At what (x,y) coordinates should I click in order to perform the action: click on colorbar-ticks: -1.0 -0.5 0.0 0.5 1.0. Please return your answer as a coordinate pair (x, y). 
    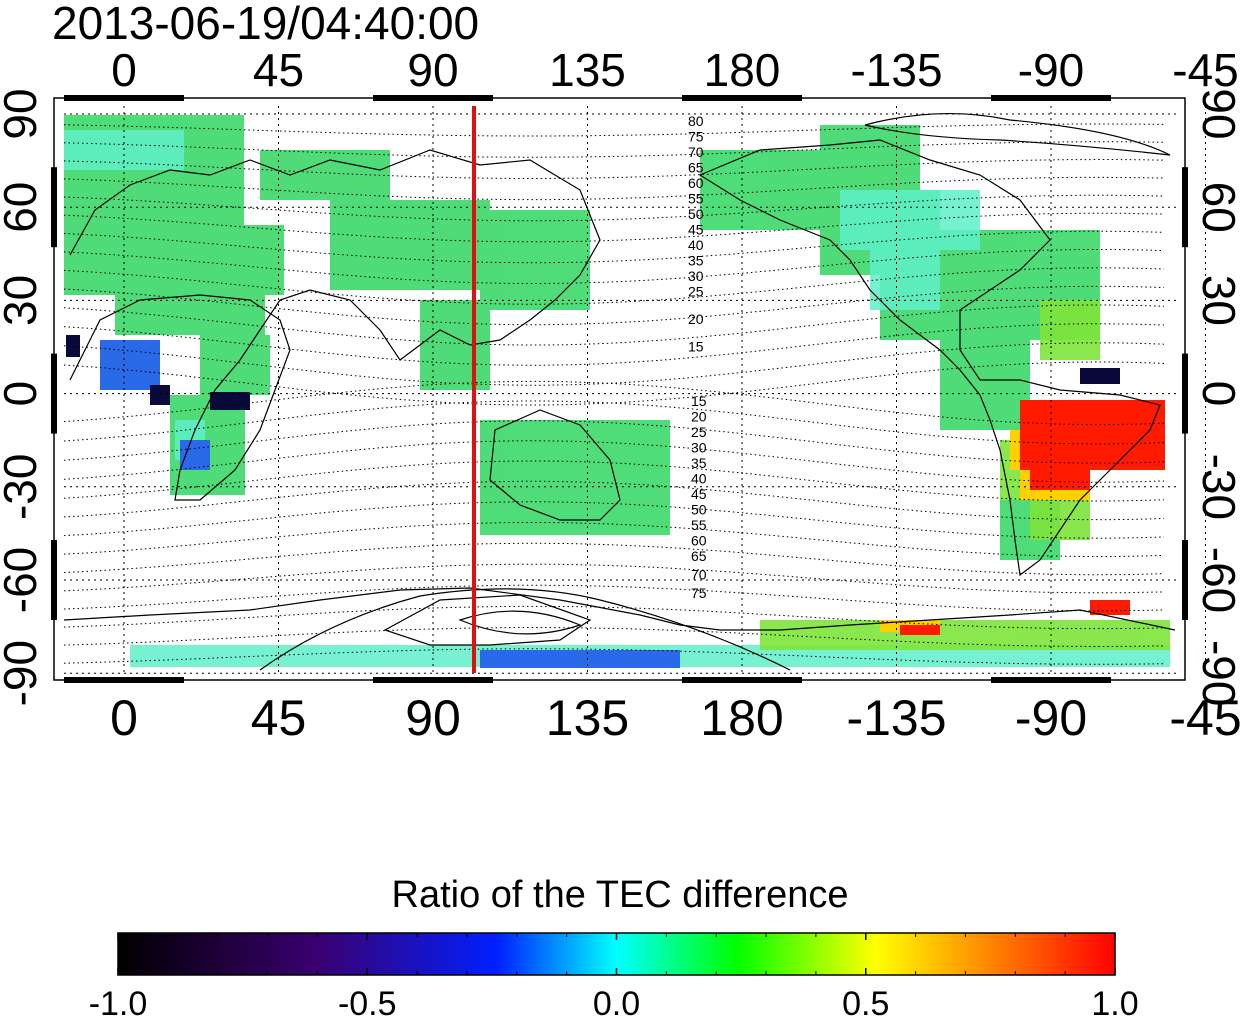
    Looking at the image, I should click on (614, 978).